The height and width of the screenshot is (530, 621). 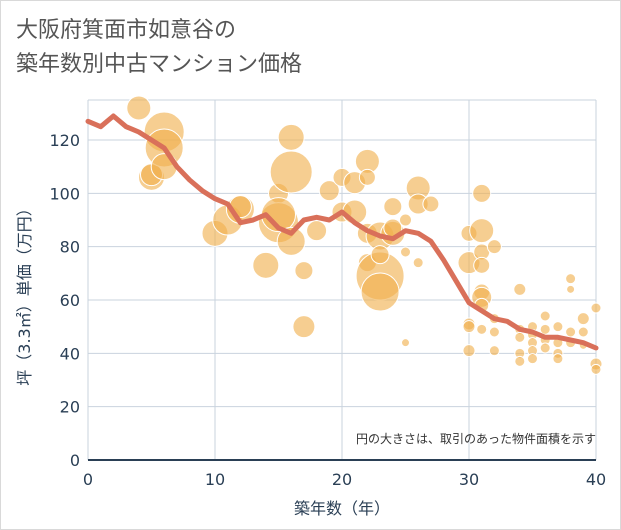 I want to click on y-tick-label: 60, so click(x=70, y=300).